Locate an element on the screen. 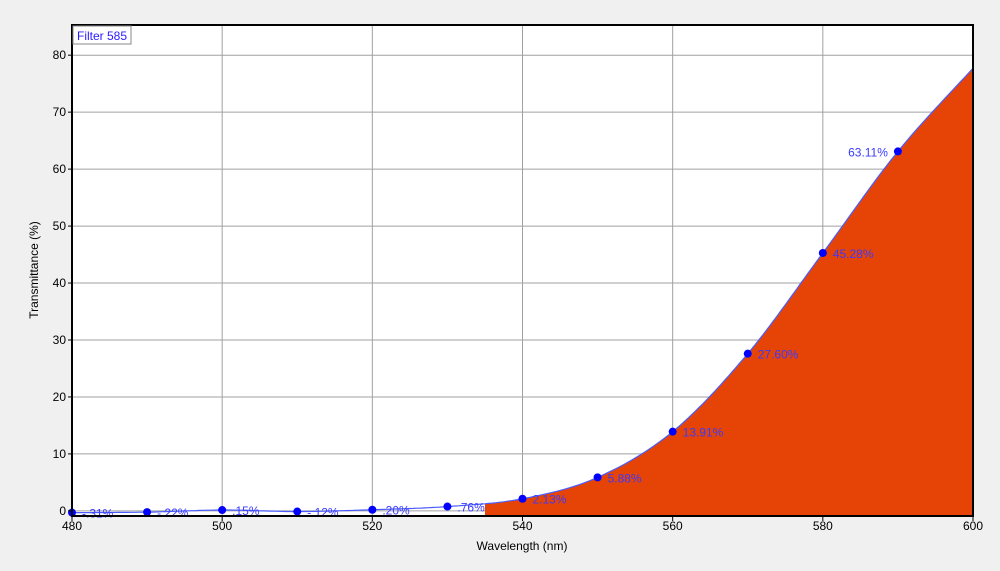 Image resolution: width=1000 pixels, height=571 pixels. x-tick-label: 580 is located at coordinates (823, 526).